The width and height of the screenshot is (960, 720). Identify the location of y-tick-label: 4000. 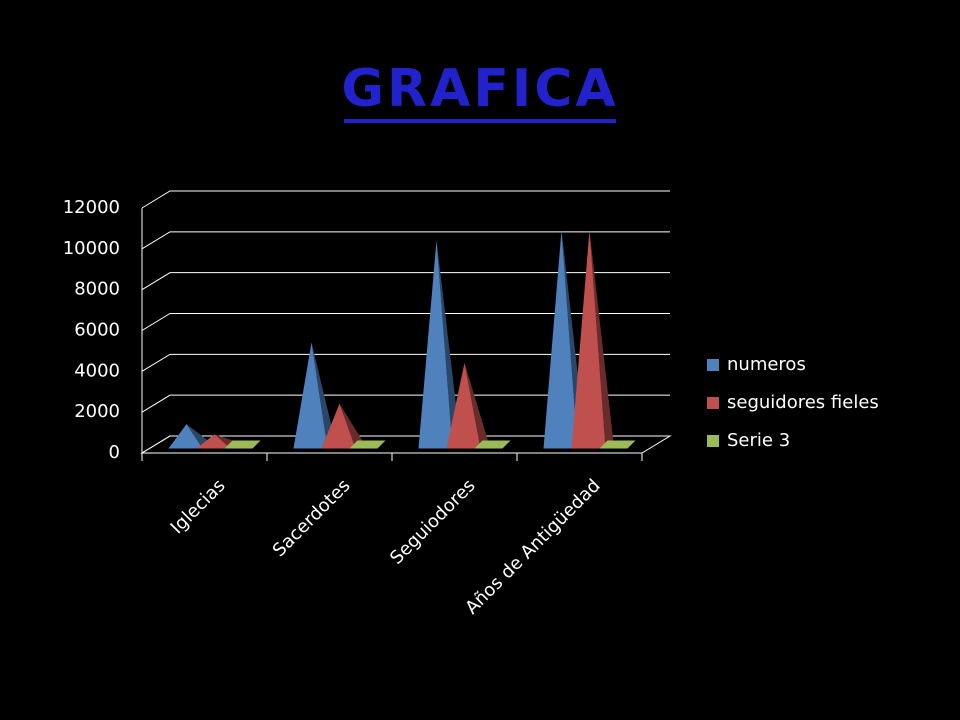
(97, 370).